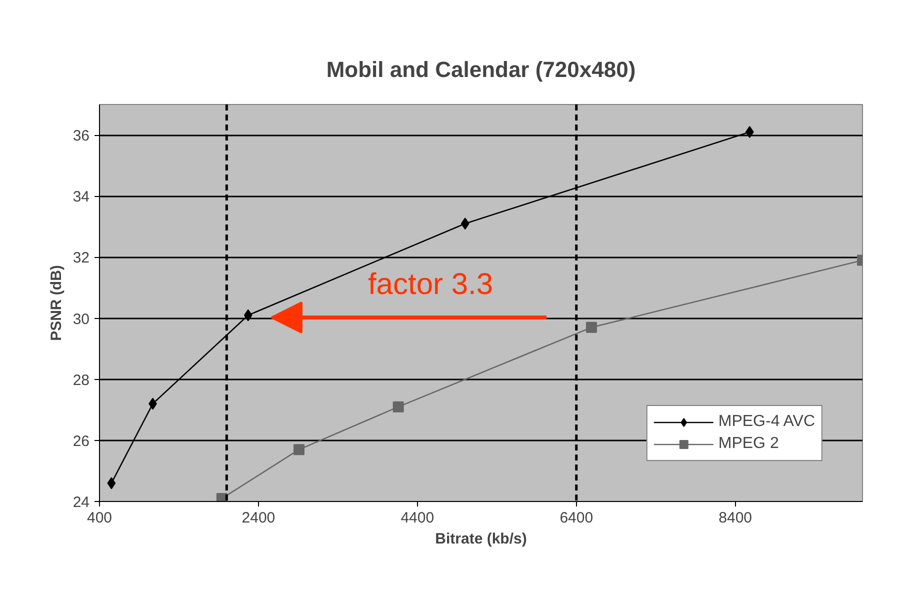 This screenshot has height=597, width=897. I want to click on y-axis-title: PSNR (dB), so click(56, 303).